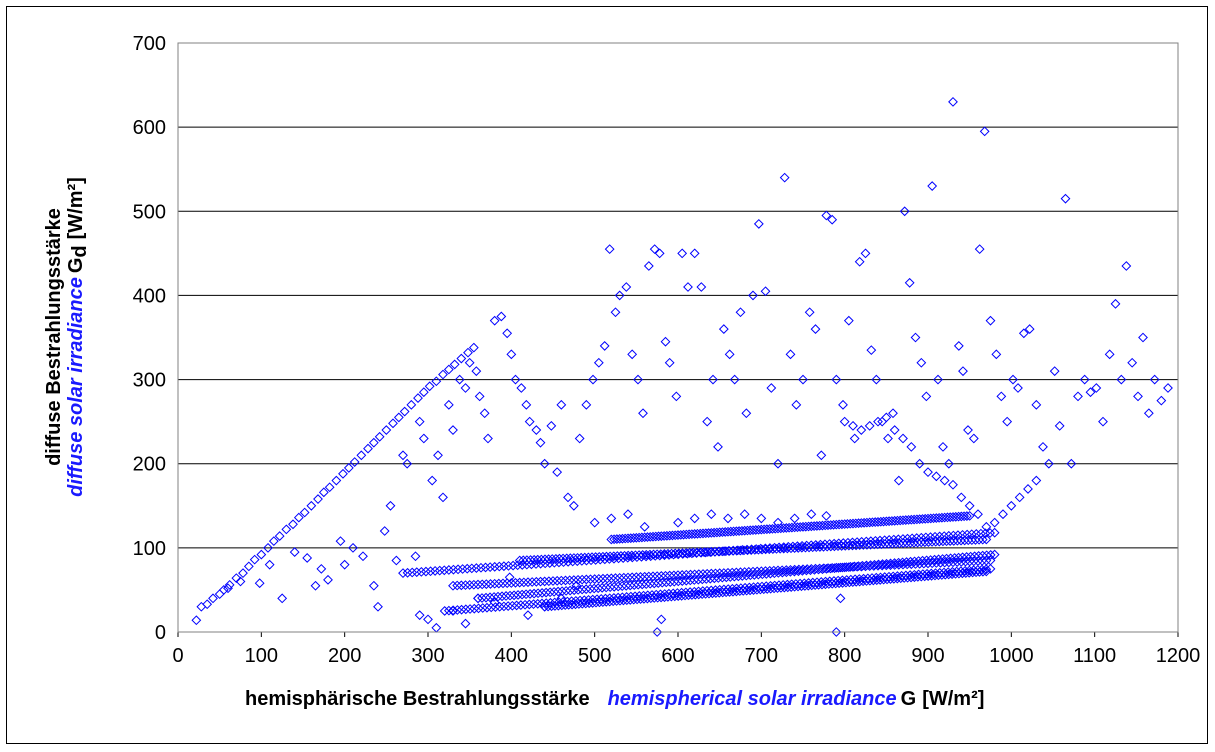  I want to click on x-tick-label: 100, so click(261, 656).